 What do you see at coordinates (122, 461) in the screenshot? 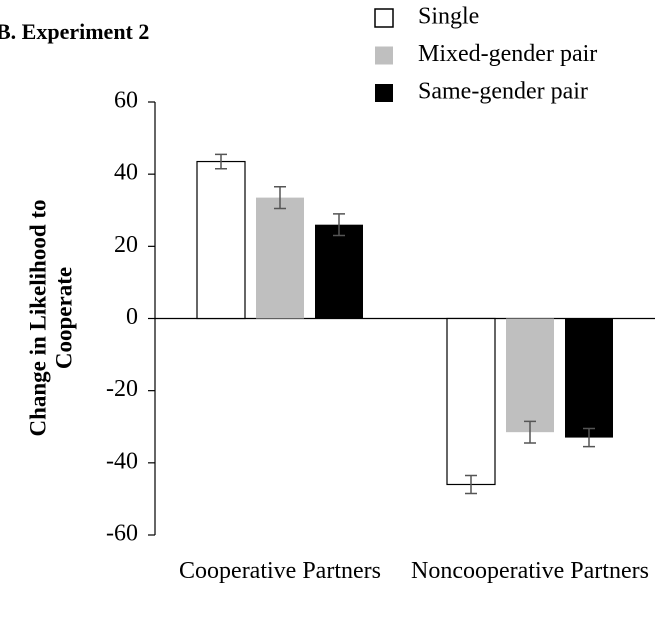
I see `y-tick-label: -40` at bounding box center [122, 461].